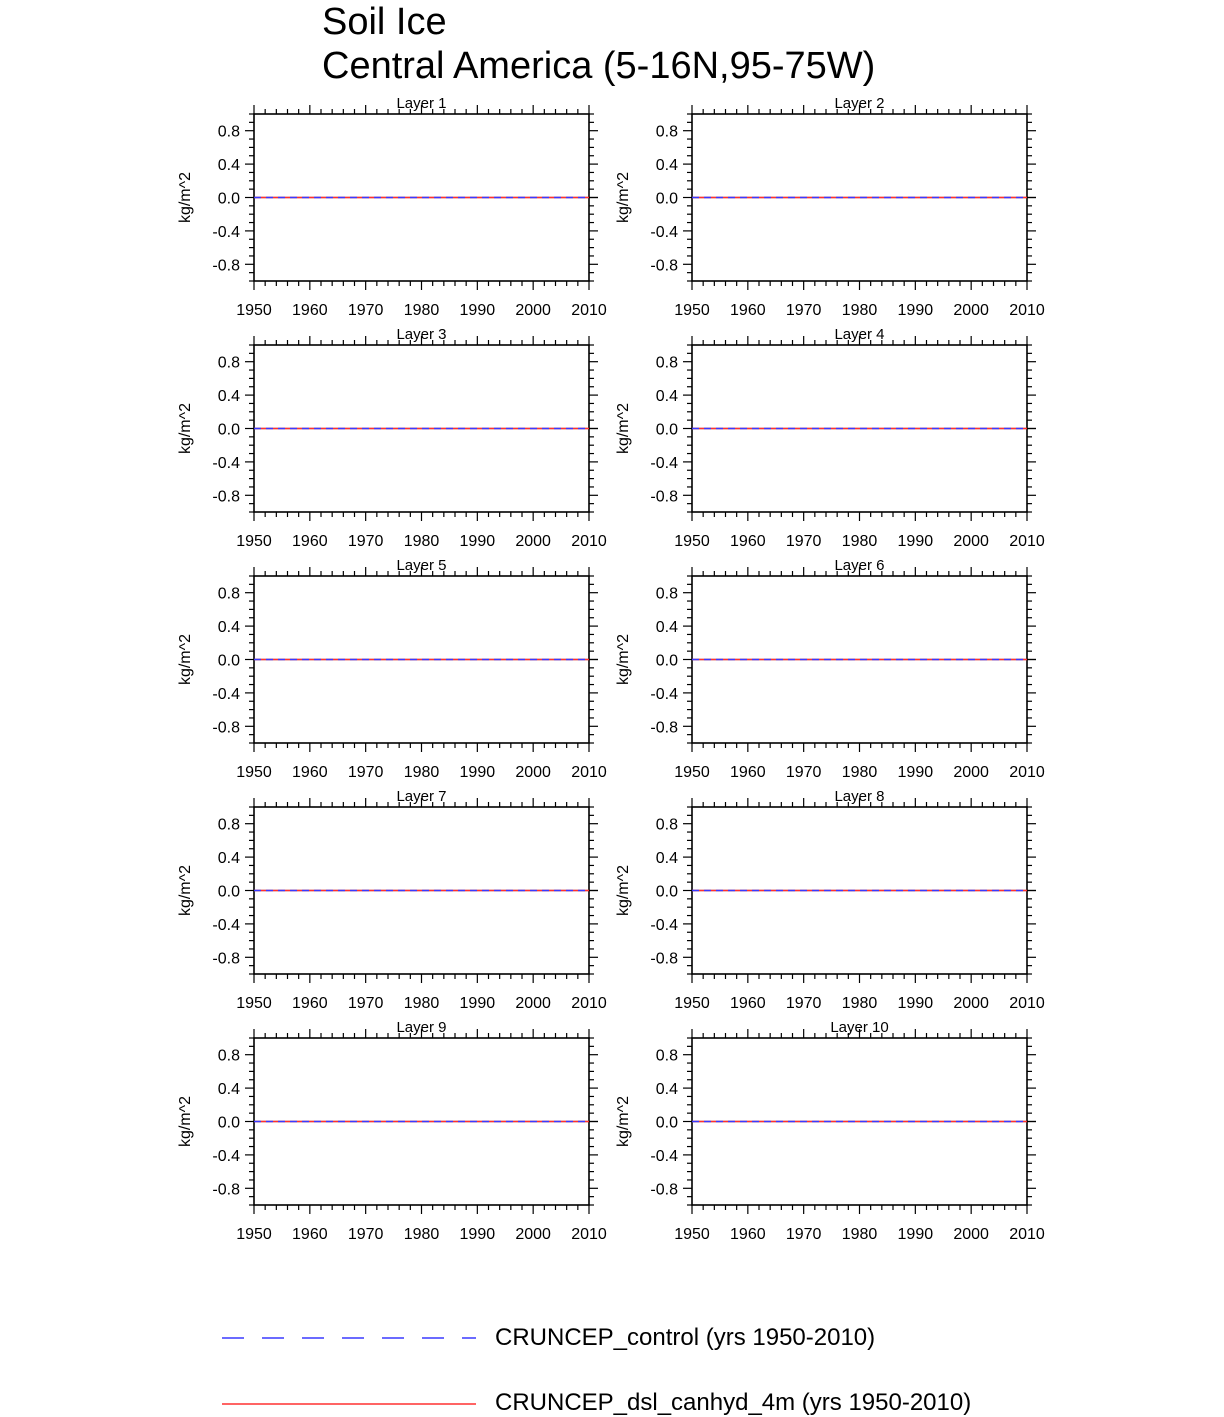 This screenshot has height=1417, width=1224. I want to click on chart-subtitle: Central America (5-16N,95-75W), so click(599, 66).